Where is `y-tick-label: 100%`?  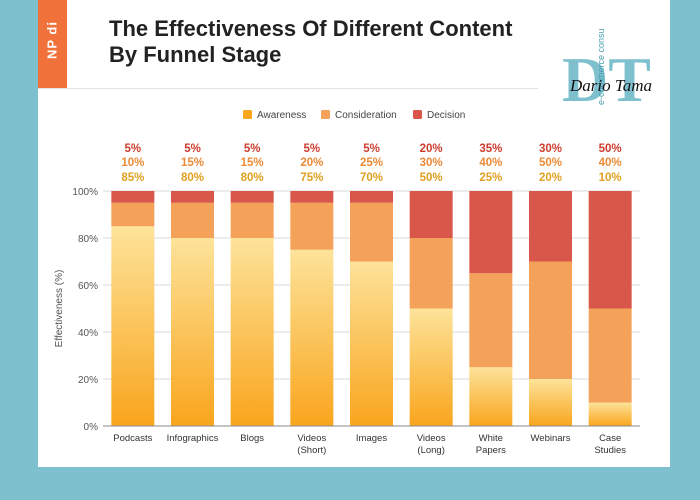
y-tick-label: 100% is located at coordinates (85, 192).